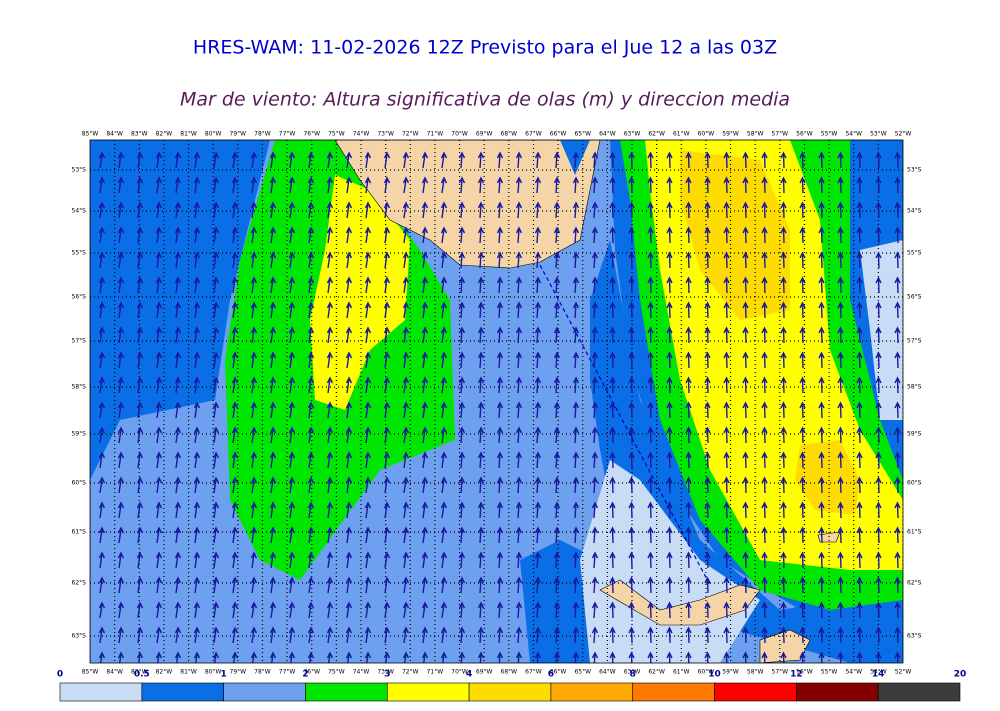 The image size is (1000, 711). Describe the element at coordinates (114, 672) in the screenshot. I see `lon-label-bottom: 84°W` at that location.